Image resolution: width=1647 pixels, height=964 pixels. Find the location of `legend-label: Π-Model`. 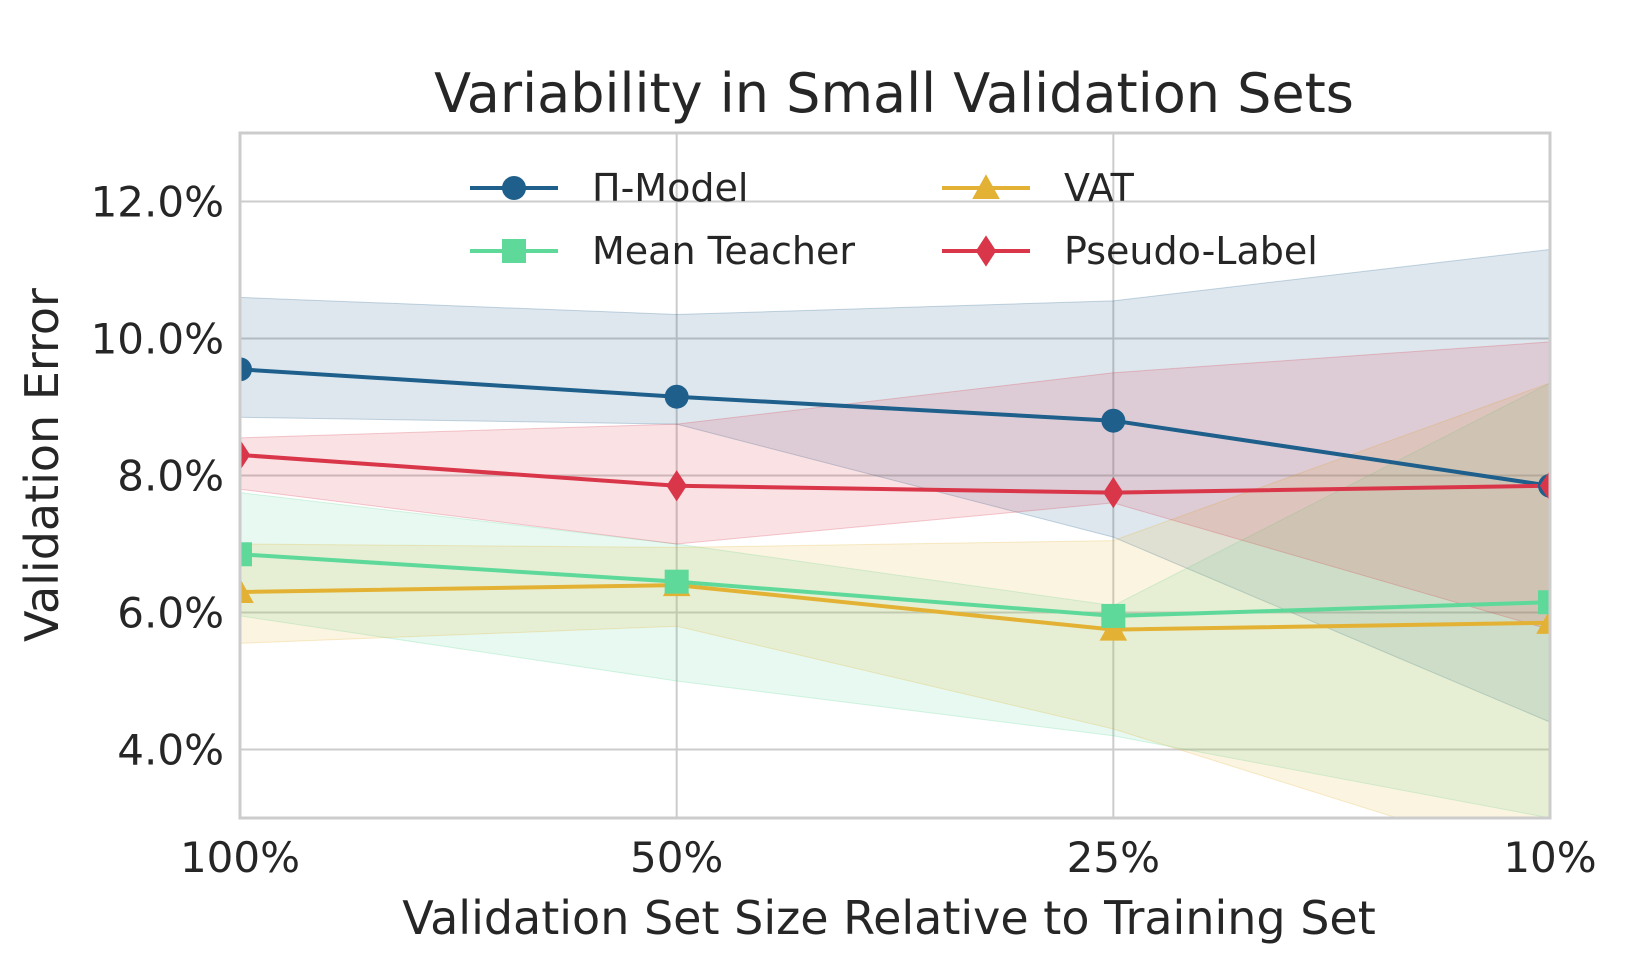

legend-label: Π-Model is located at coordinates (670, 188).